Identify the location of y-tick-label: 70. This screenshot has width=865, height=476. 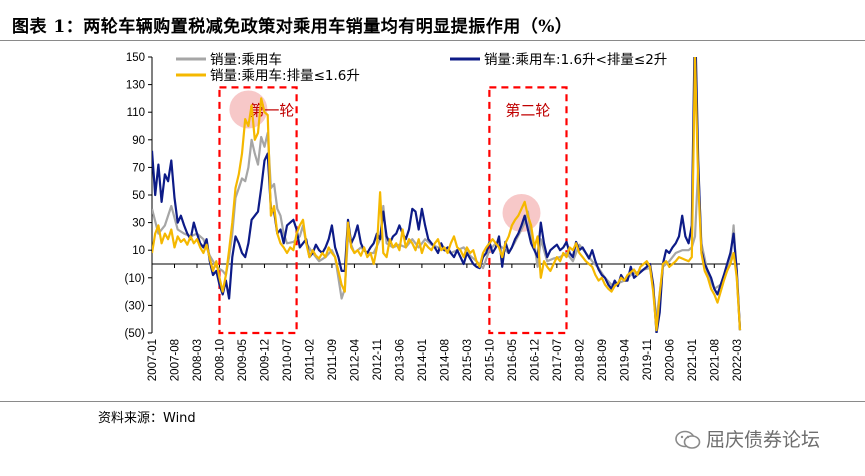
(138, 168).